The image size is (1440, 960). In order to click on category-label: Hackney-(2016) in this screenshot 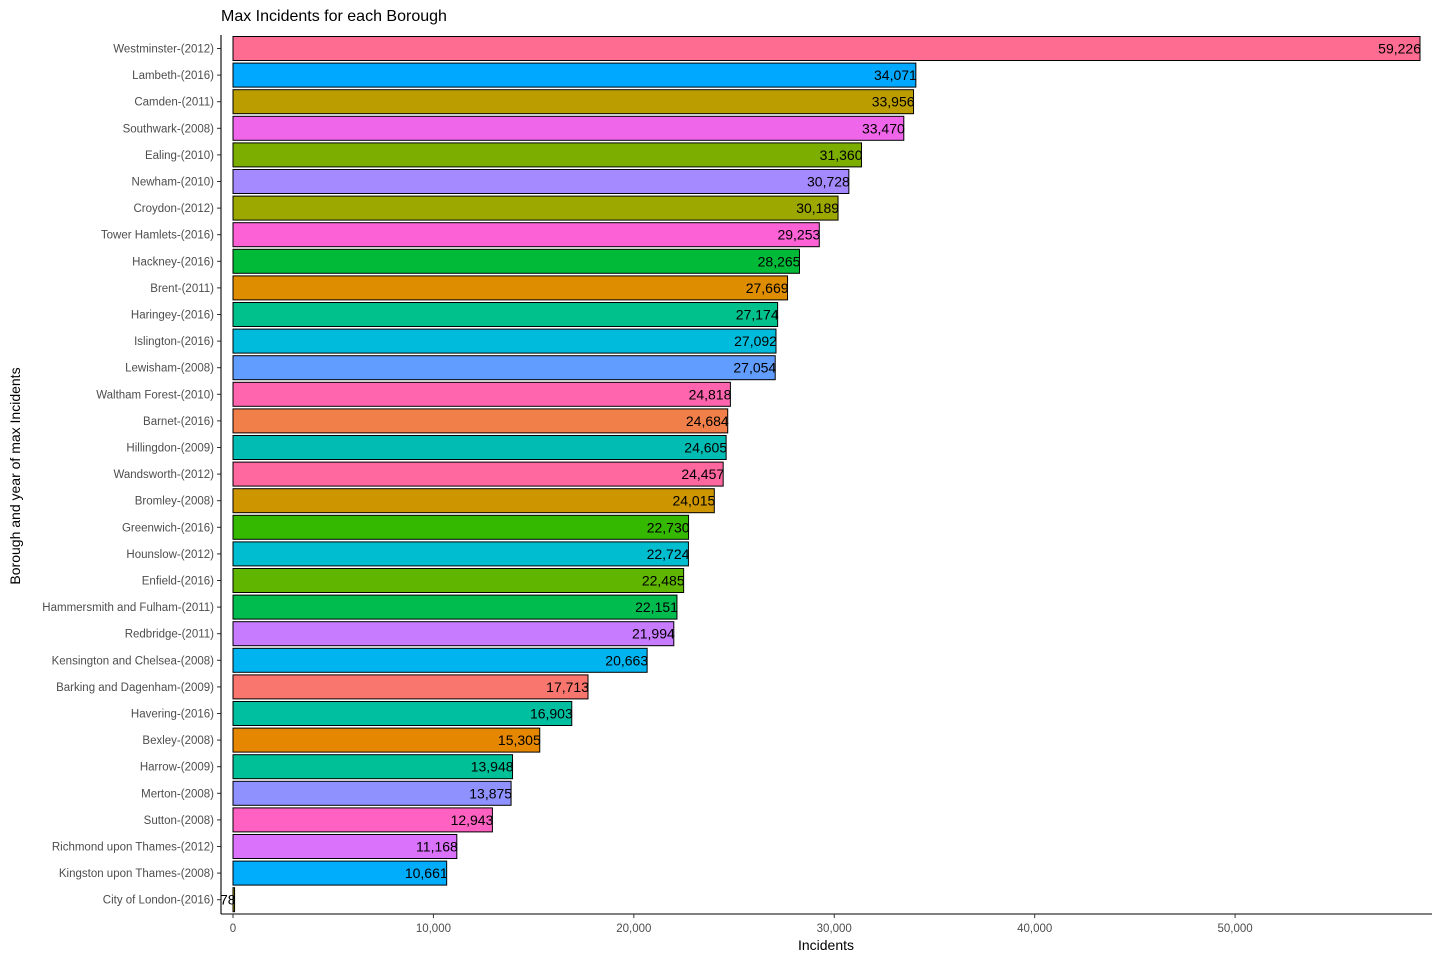, I will do `click(173, 262)`.